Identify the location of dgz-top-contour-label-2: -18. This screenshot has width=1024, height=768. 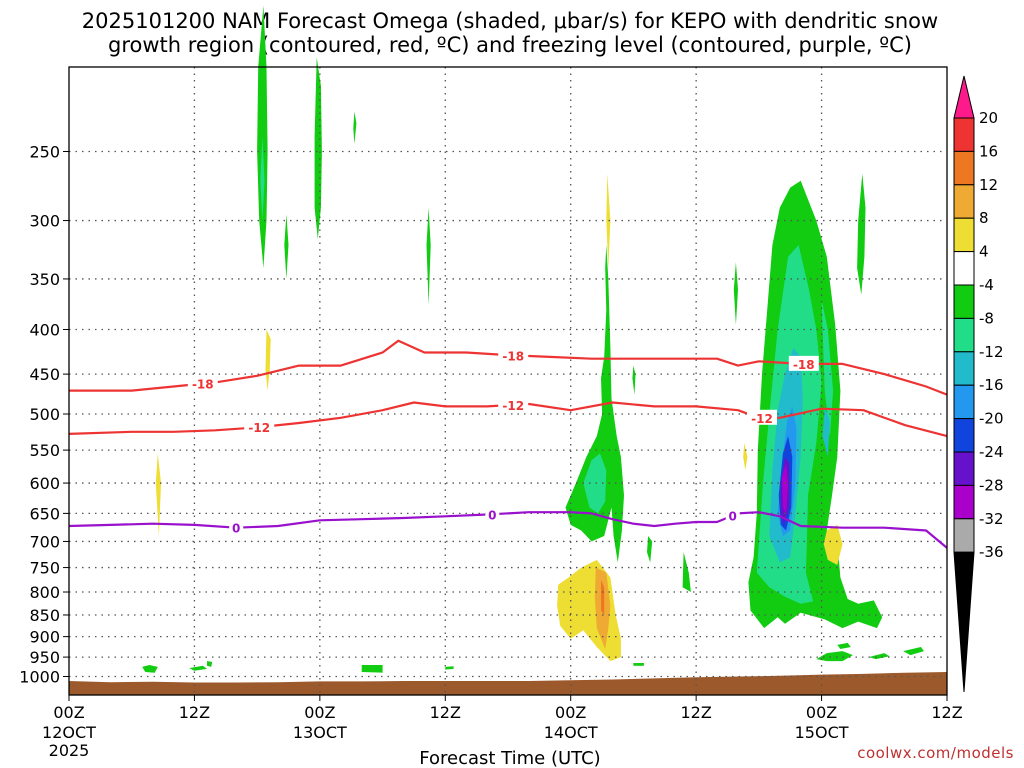
(804, 365).